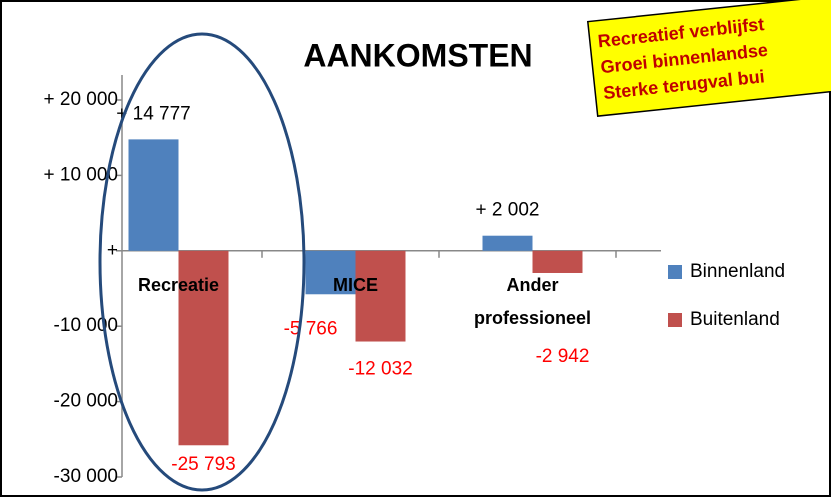 The image size is (831, 497). What do you see at coordinates (178, 285) in the screenshot?
I see `x-tick-label: Recreatie` at bounding box center [178, 285].